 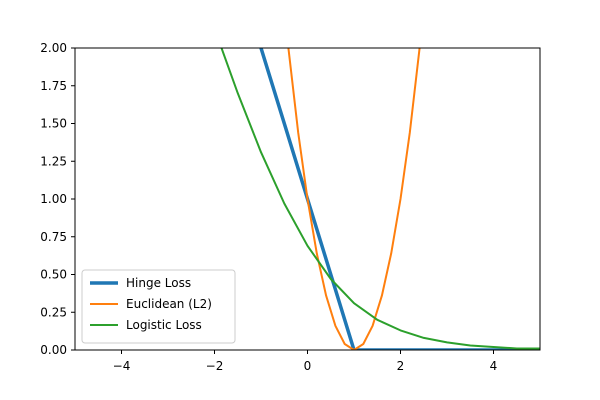 I want to click on y-tick-label: 1.50, so click(x=53, y=124).